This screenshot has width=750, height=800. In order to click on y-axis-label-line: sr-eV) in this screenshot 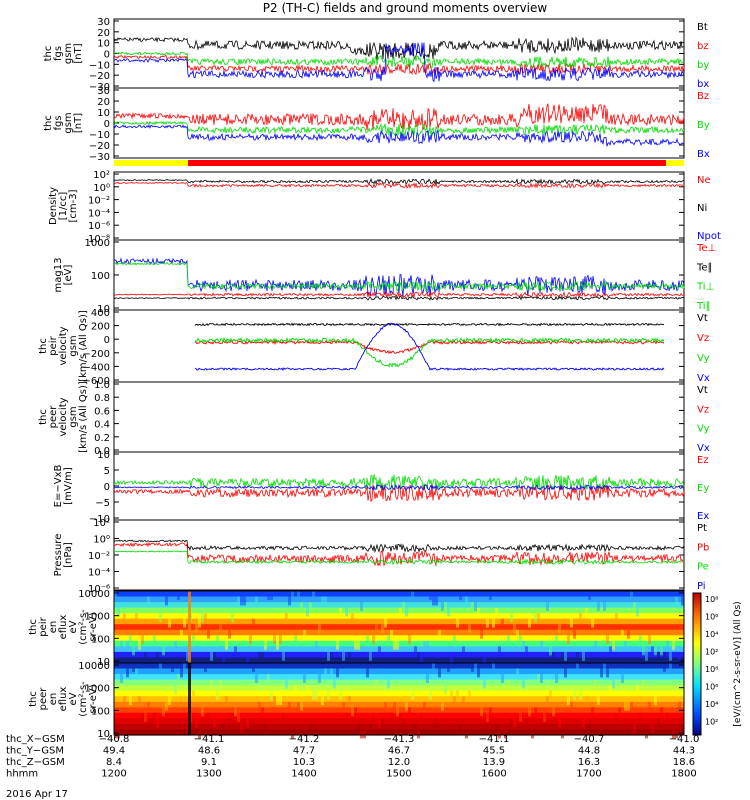, I will do `click(93, 626)`.